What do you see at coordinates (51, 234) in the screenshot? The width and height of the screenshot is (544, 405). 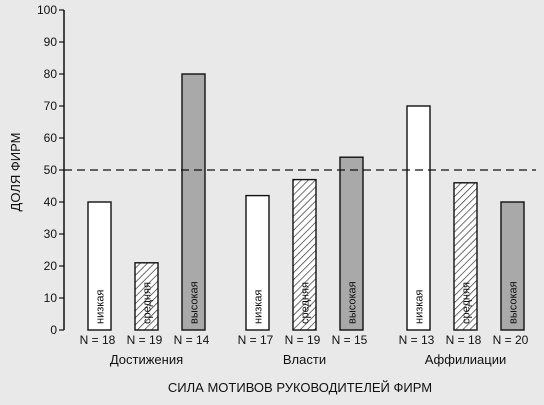 I see `y-tick-label: 30` at bounding box center [51, 234].